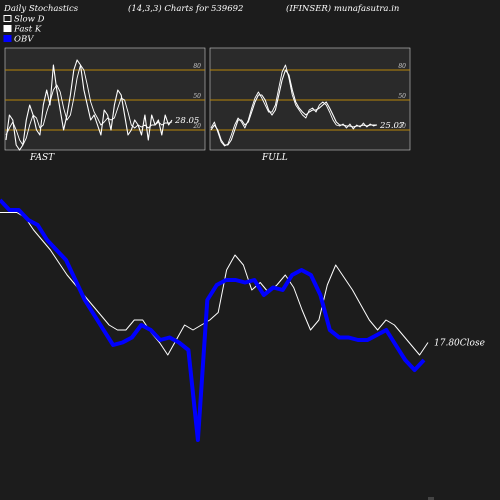 The height and width of the screenshot is (500, 500). Describe the element at coordinates (186, 121) in the screenshot. I see `fast-last-value-label: 28.05` at that location.